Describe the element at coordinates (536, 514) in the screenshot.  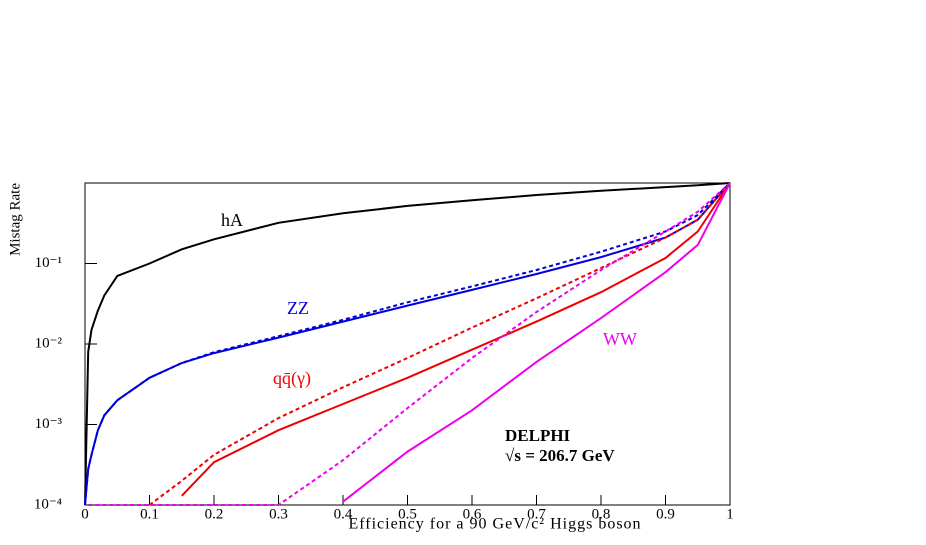
I see `x-tick-label: 0.7` at that location.